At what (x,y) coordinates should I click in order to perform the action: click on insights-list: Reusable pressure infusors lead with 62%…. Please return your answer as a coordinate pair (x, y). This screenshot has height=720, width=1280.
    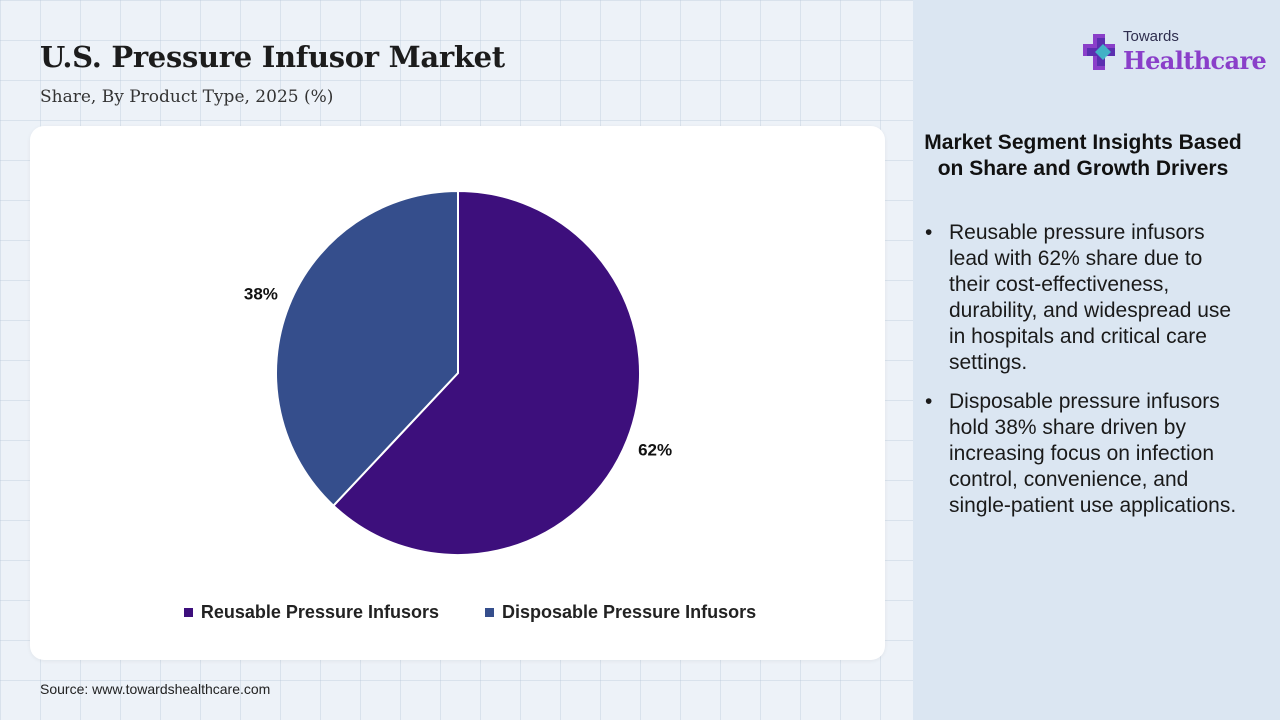
    Looking at the image, I should click on (1083, 376).